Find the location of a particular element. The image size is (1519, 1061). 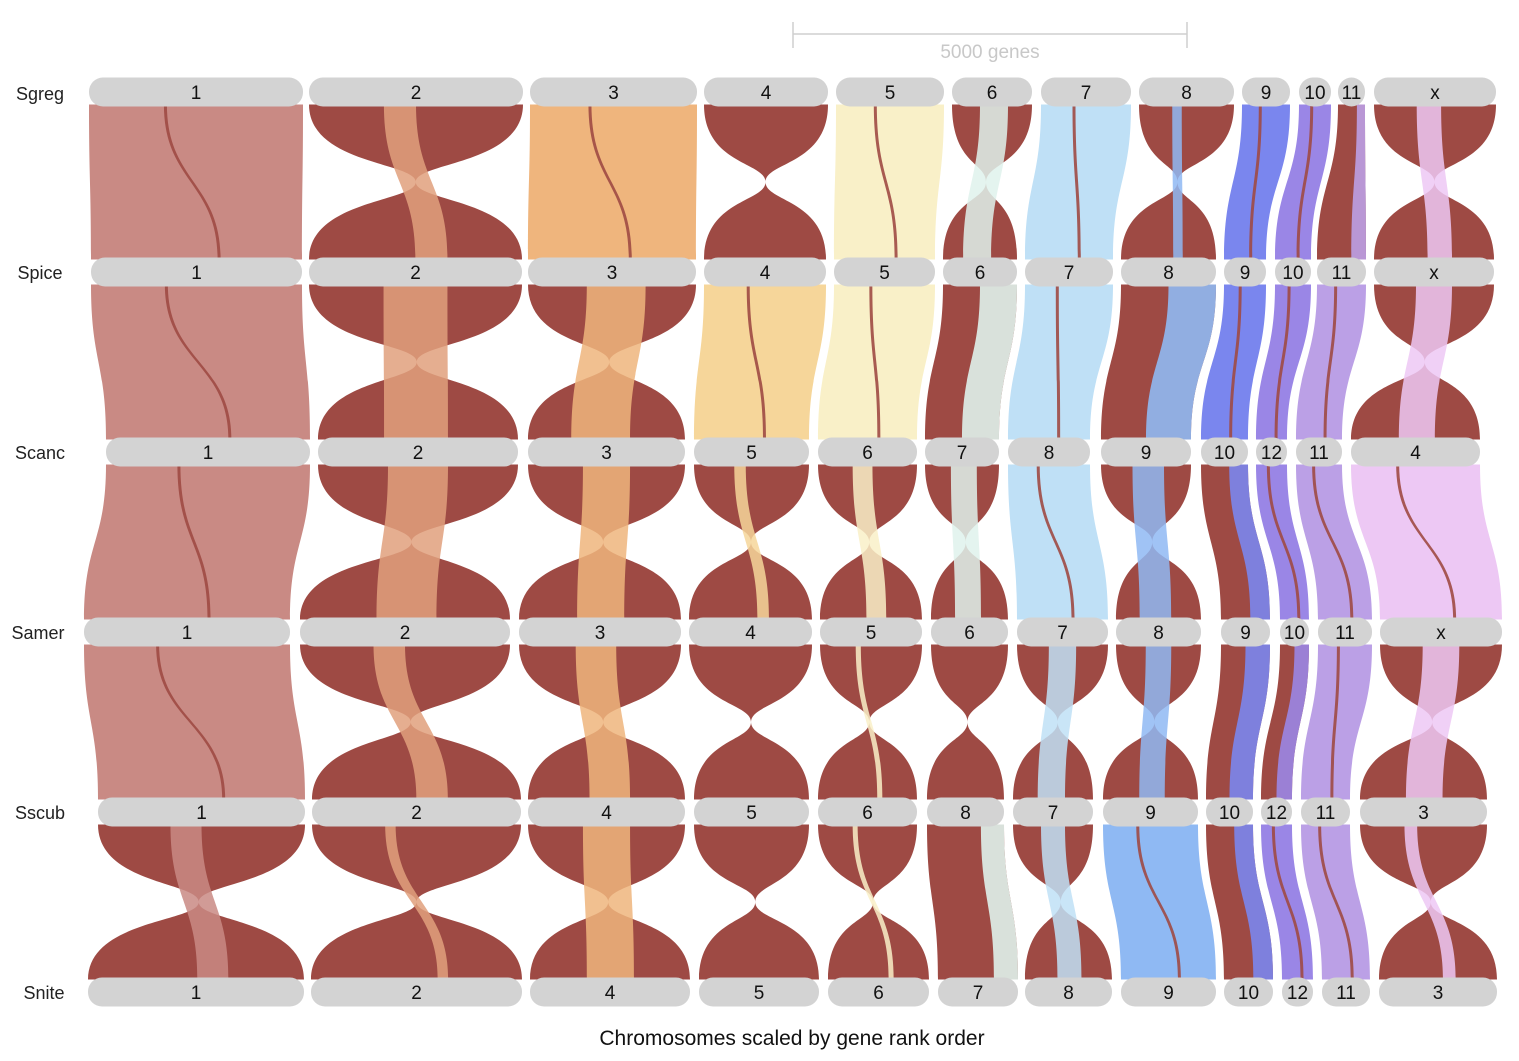

synteny-ribbon-row2-col5 is located at coordinates (876, 362).